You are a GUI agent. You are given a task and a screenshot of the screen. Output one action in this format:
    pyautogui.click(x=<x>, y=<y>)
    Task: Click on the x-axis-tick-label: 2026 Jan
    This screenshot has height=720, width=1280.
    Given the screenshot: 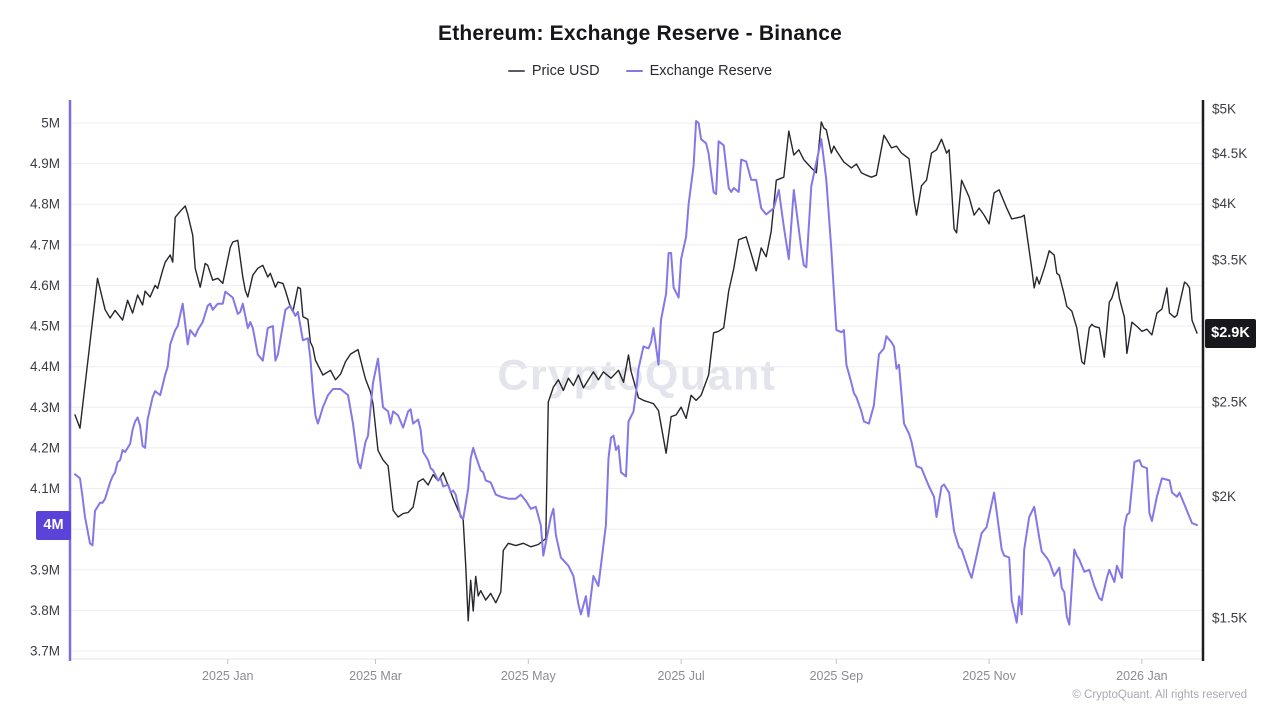 What is the action you would take?
    pyautogui.click(x=1141, y=676)
    